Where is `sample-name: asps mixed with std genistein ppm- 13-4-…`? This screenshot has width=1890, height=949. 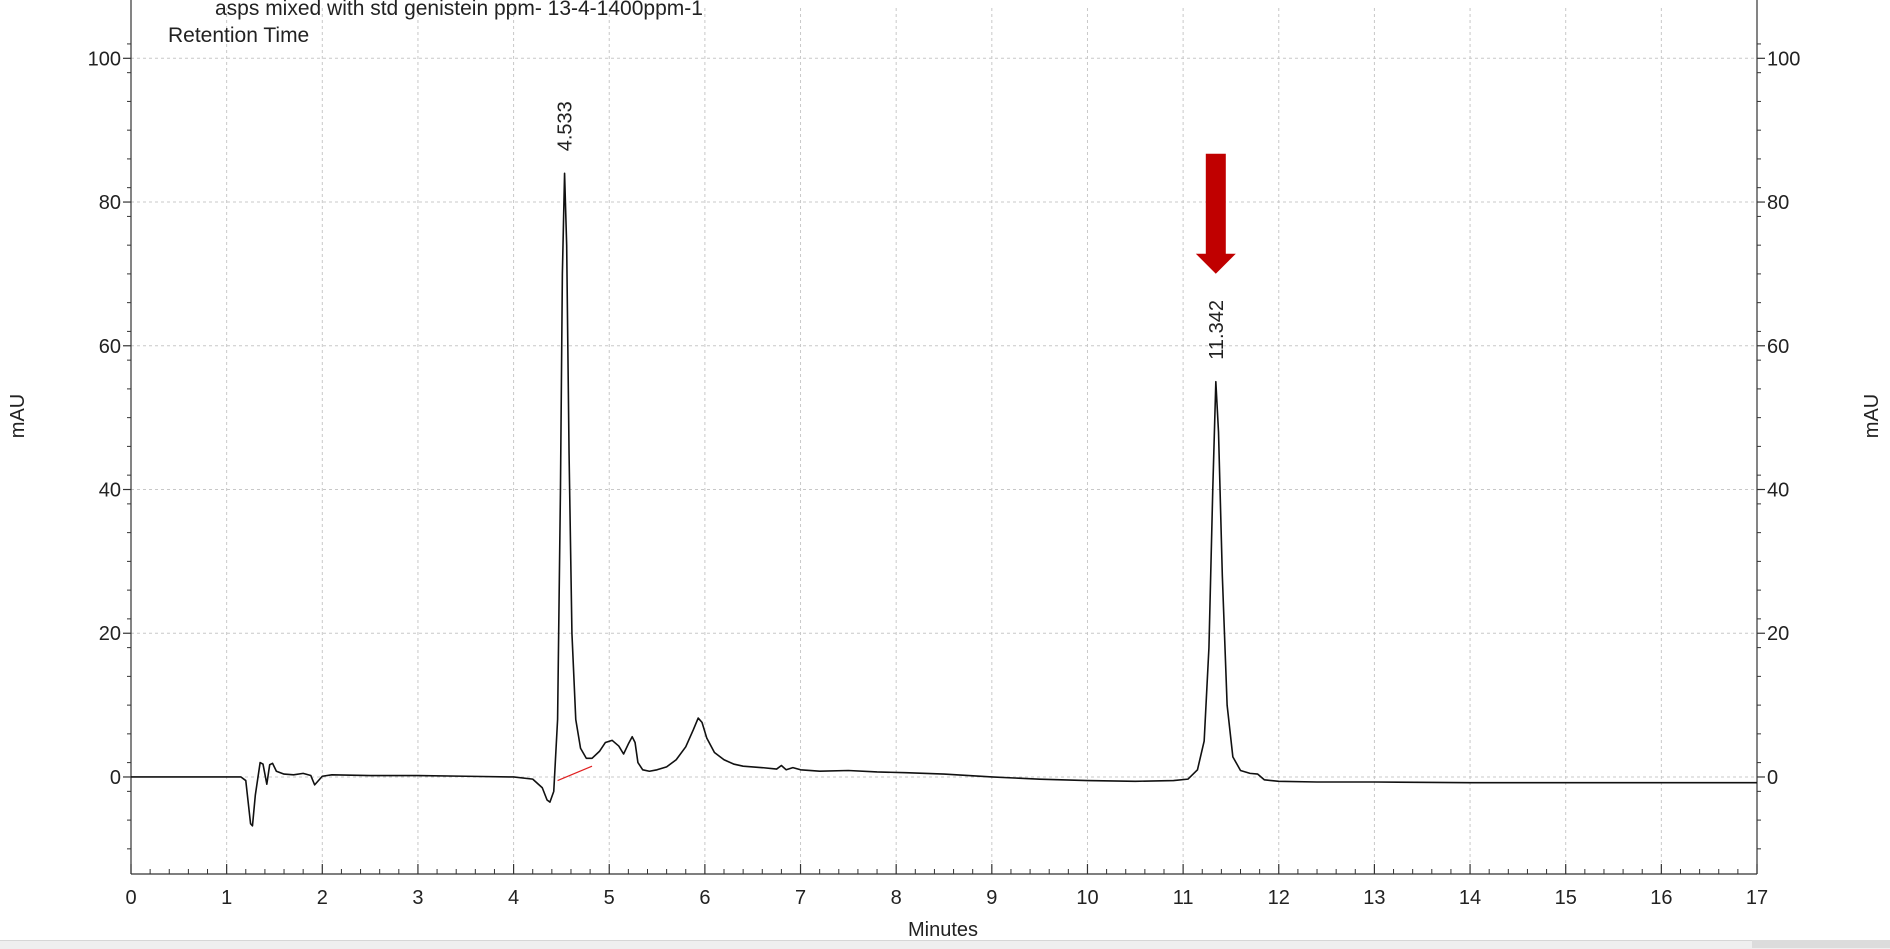 sample-name: asps mixed with std genistein ppm- 13-4-… is located at coordinates (459, 10).